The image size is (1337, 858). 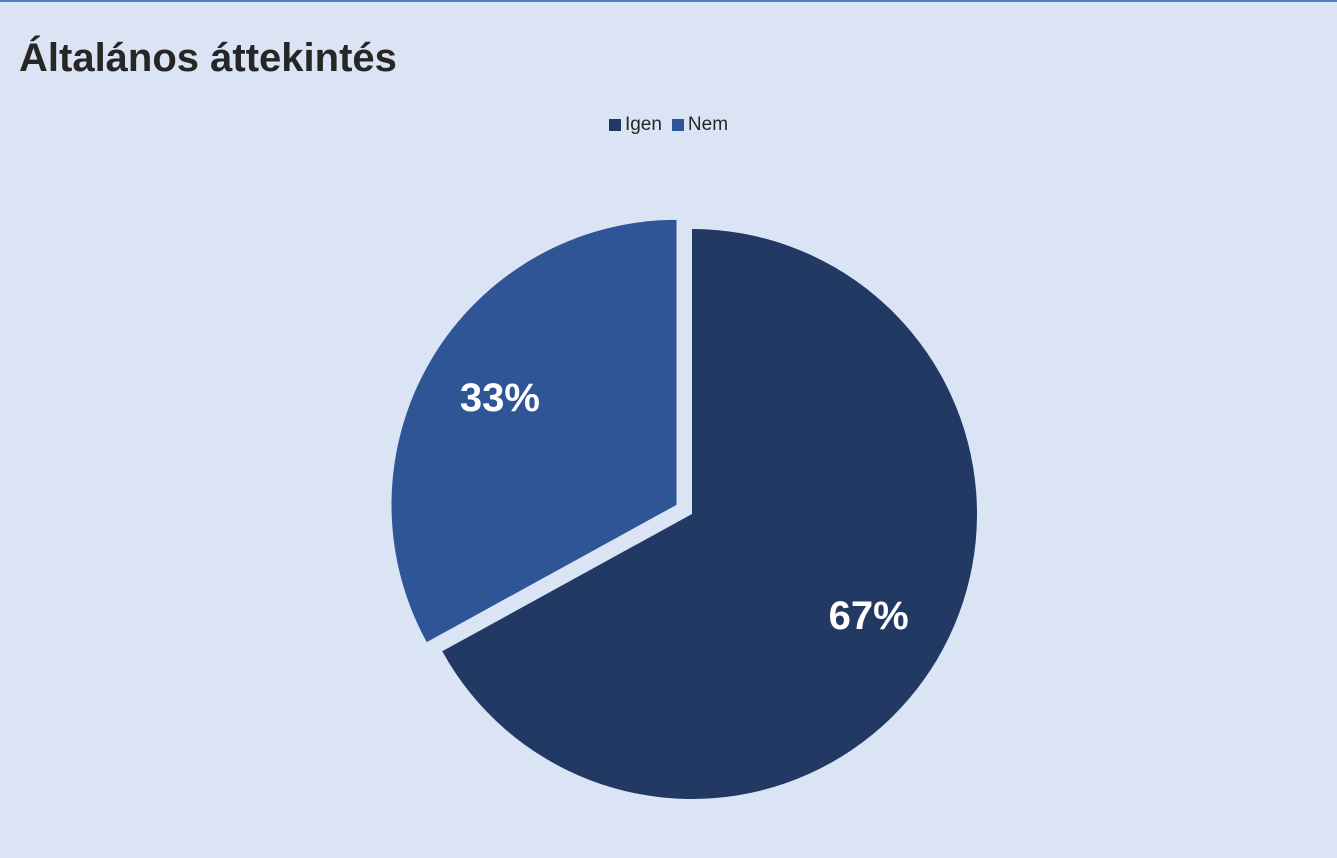 What do you see at coordinates (668, 125) in the screenshot?
I see `legend: Igen Nem` at bounding box center [668, 125].